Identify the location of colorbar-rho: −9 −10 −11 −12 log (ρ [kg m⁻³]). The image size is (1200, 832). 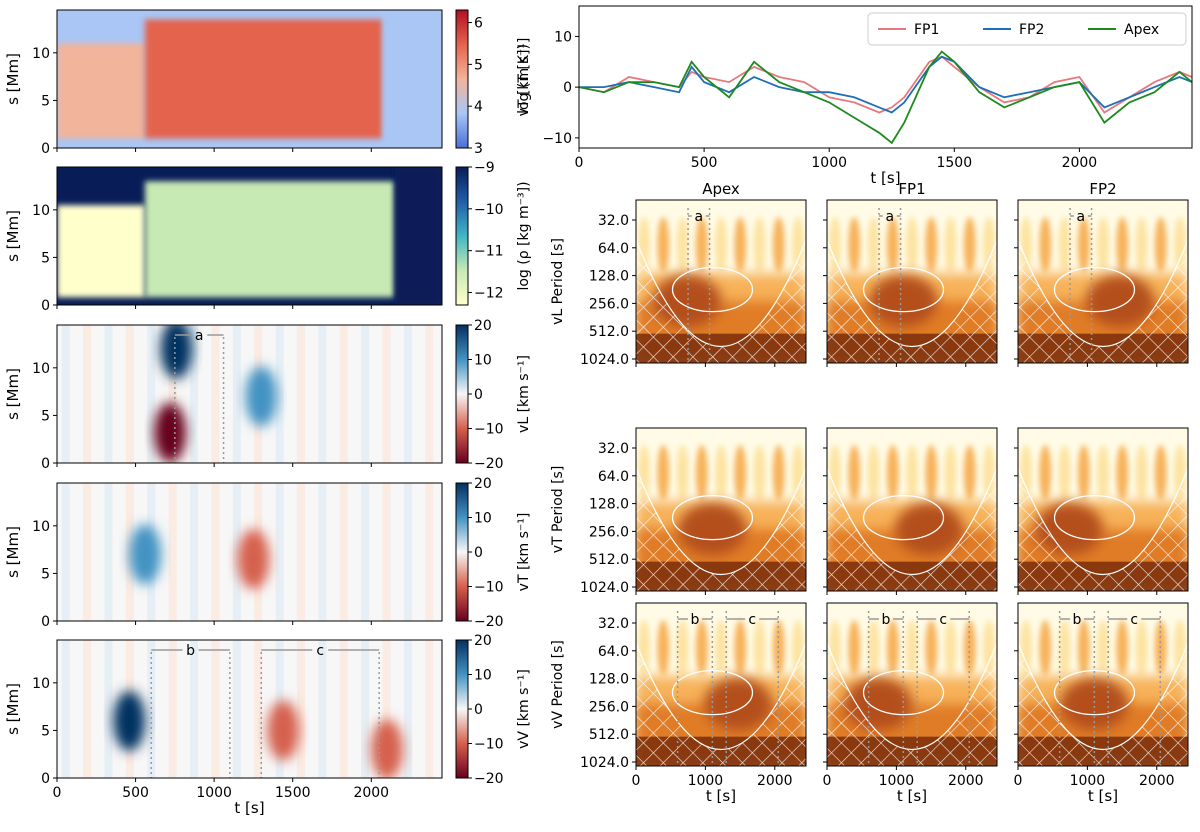
(493, 233).